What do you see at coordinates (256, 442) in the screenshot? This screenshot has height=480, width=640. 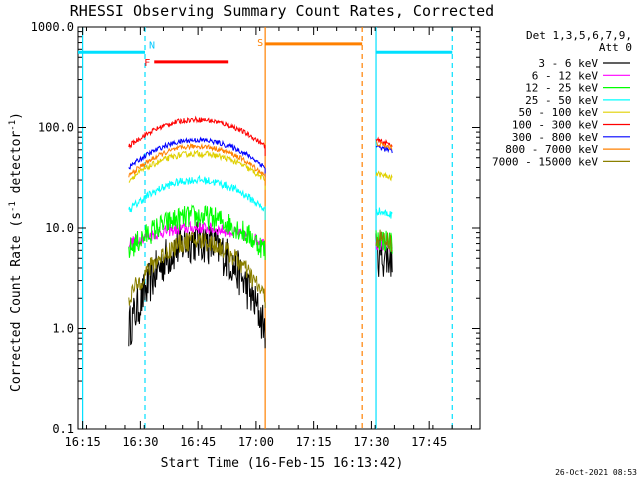 I see `x-tick-label: 17:00` at bounding box center [256, 442].